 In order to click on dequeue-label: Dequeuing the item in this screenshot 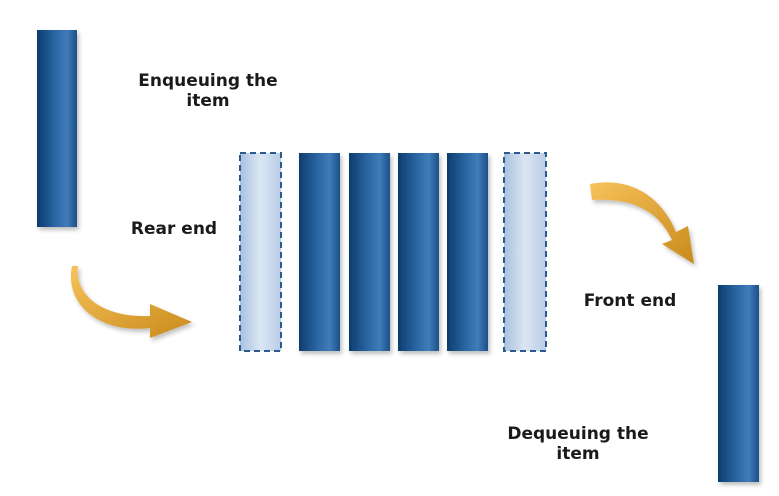, I will do `click(578, 444)`.